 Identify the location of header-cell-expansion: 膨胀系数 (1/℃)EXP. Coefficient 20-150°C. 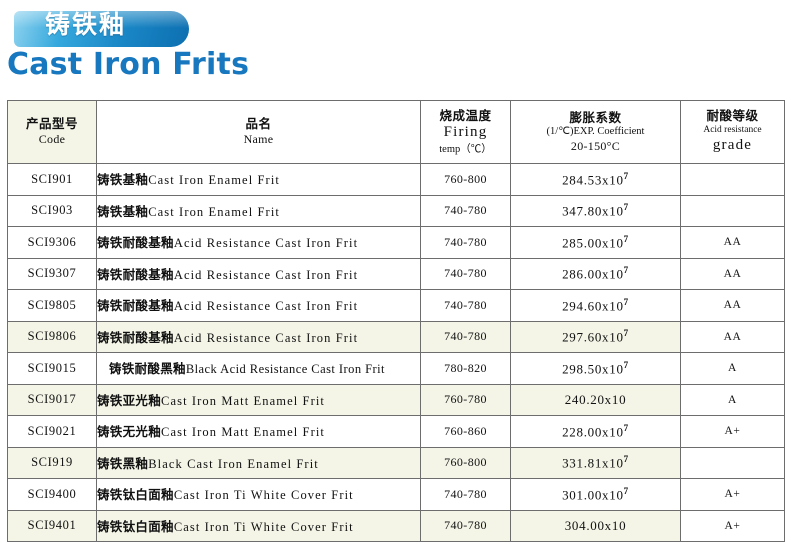
(595, 132).